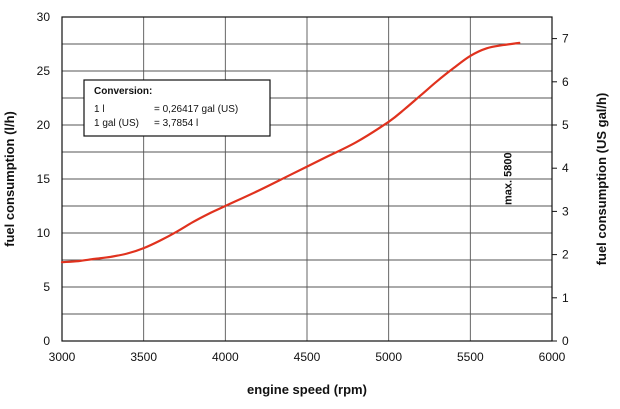 This screenshot has height=409, width=620. Describe the element at coordinates (44, 17) in the screenshot. I see `y-tick-label: 30` at that location.